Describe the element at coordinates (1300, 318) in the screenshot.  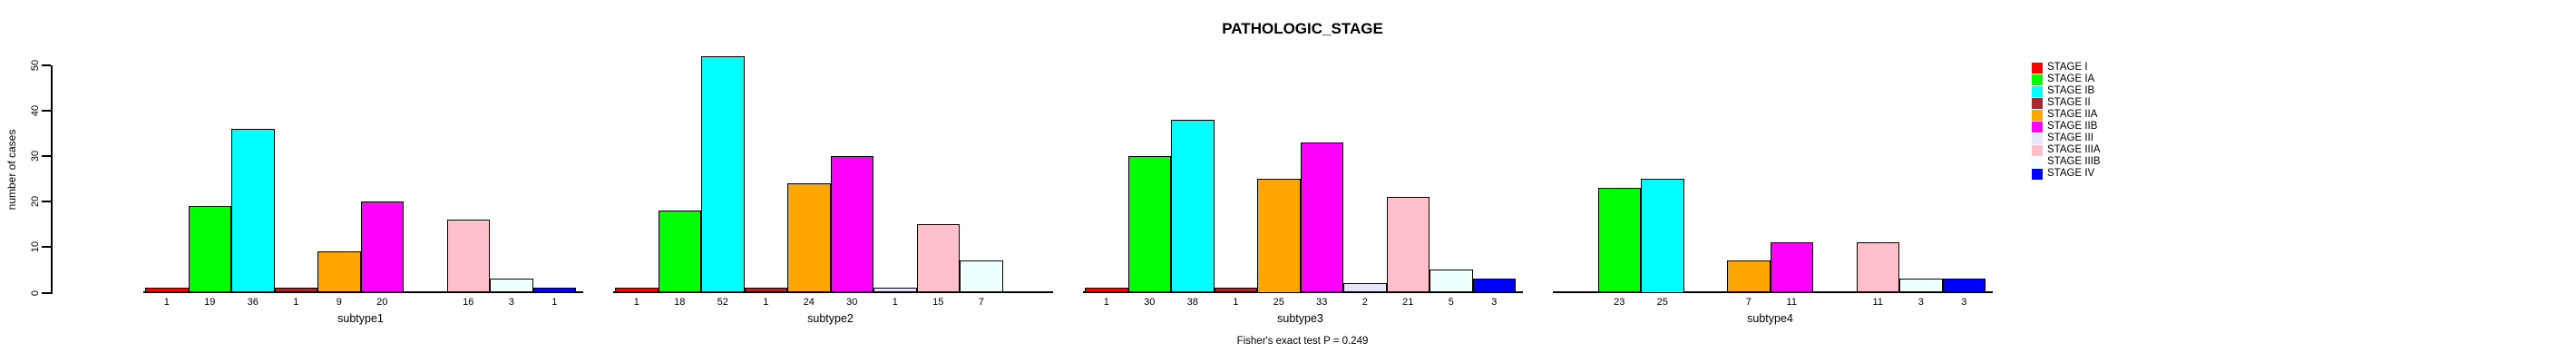
I see `x-axis-group-label: subtype3` at that location.